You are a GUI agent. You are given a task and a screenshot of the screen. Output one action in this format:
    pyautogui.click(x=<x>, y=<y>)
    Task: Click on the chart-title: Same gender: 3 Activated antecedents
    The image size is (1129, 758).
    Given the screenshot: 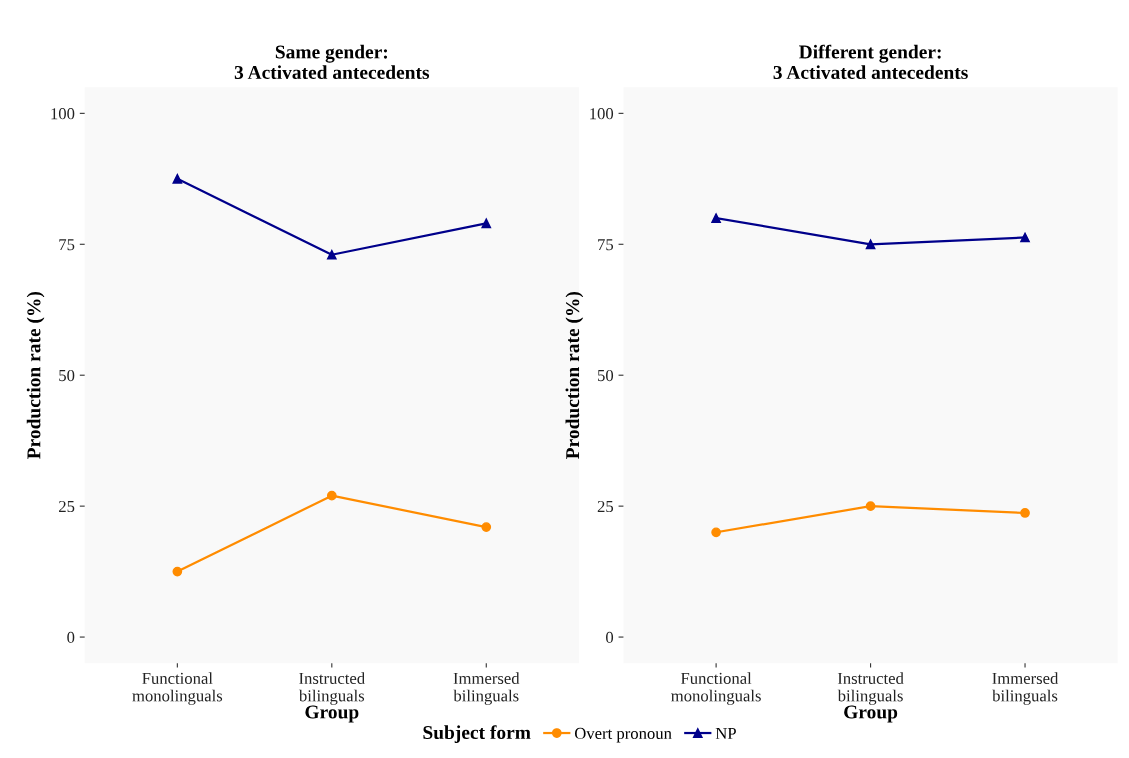 What is the action you would take?
    pyautogui.click(x=332, y=62)
    